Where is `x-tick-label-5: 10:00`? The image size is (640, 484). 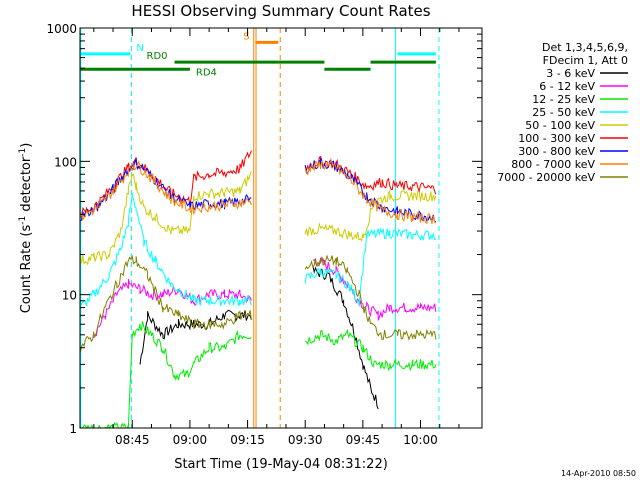
x-tick-label-5: 10:00 is located at coordinates (420, 440).